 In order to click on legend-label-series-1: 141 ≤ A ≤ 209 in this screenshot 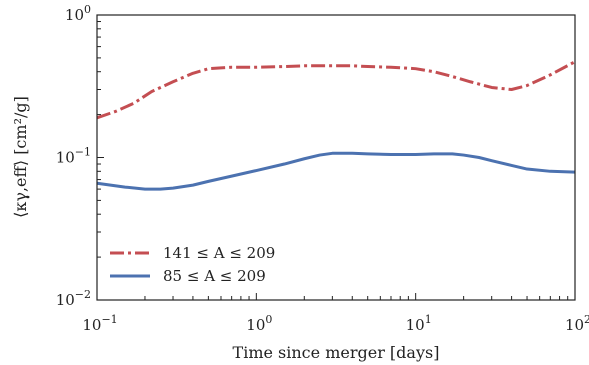, I will do `click(219, 253)`.